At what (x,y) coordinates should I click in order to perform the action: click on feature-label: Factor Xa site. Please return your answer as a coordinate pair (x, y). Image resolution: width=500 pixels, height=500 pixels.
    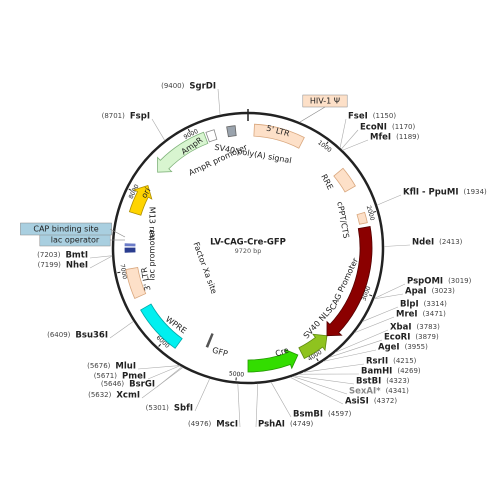
    Looking at the image, I should click on (204, 268).